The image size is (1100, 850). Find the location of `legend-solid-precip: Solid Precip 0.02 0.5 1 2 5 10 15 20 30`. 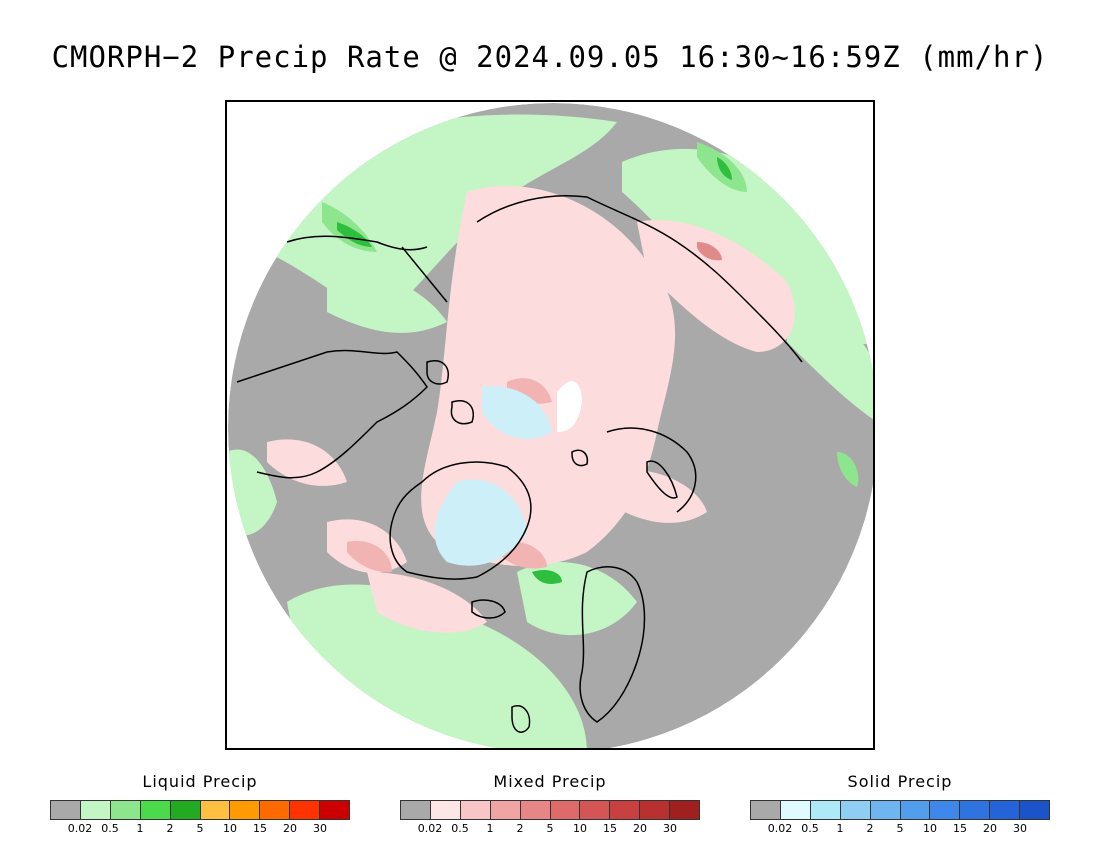

legend-solid-precip: Solid Precip 0.02 0.5 1 2 5 10 15 20 30 is located at coordinates (900, 804).